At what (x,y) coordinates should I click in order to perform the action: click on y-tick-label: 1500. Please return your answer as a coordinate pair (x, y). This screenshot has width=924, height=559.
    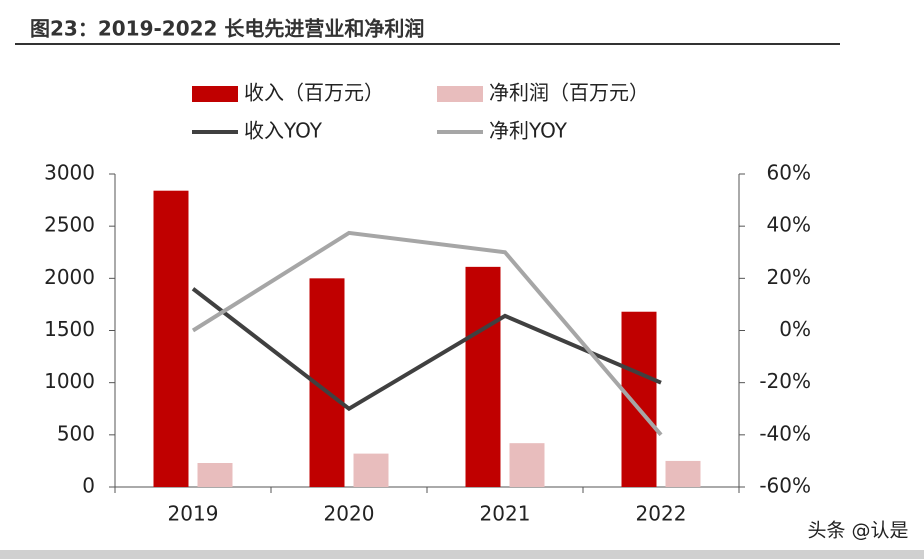
    Looking at the image, I should click on (69, 329).